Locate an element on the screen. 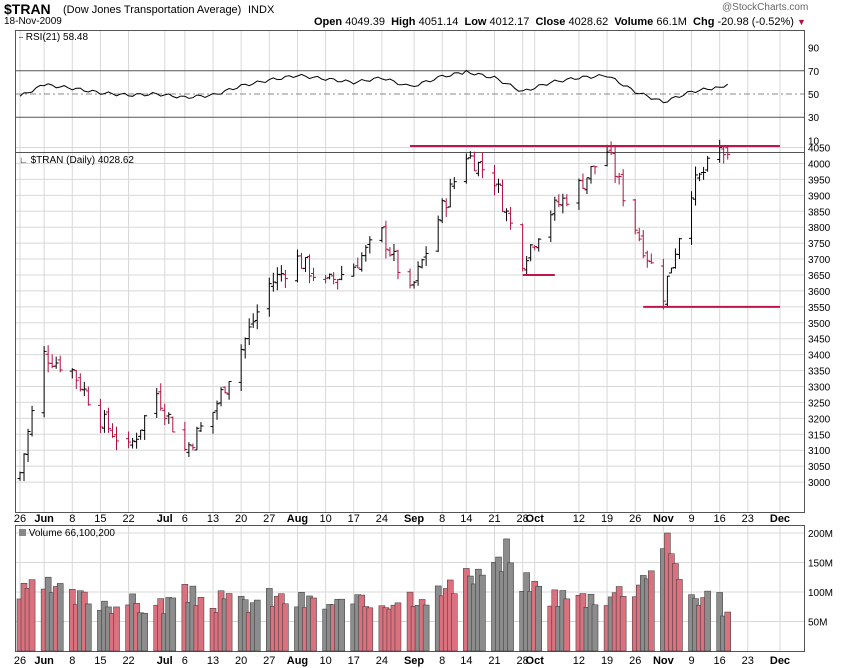  price-y-tick-label: 3250 is located at coordinates (819, 403).